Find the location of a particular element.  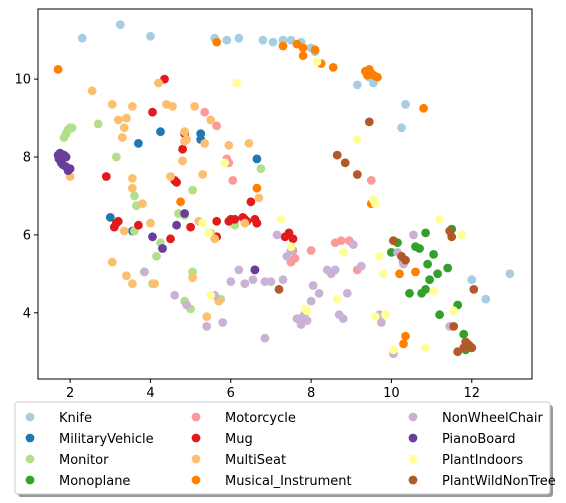

legend-entry-multiseat: MultiSeat is located at coordinates (238, 460).